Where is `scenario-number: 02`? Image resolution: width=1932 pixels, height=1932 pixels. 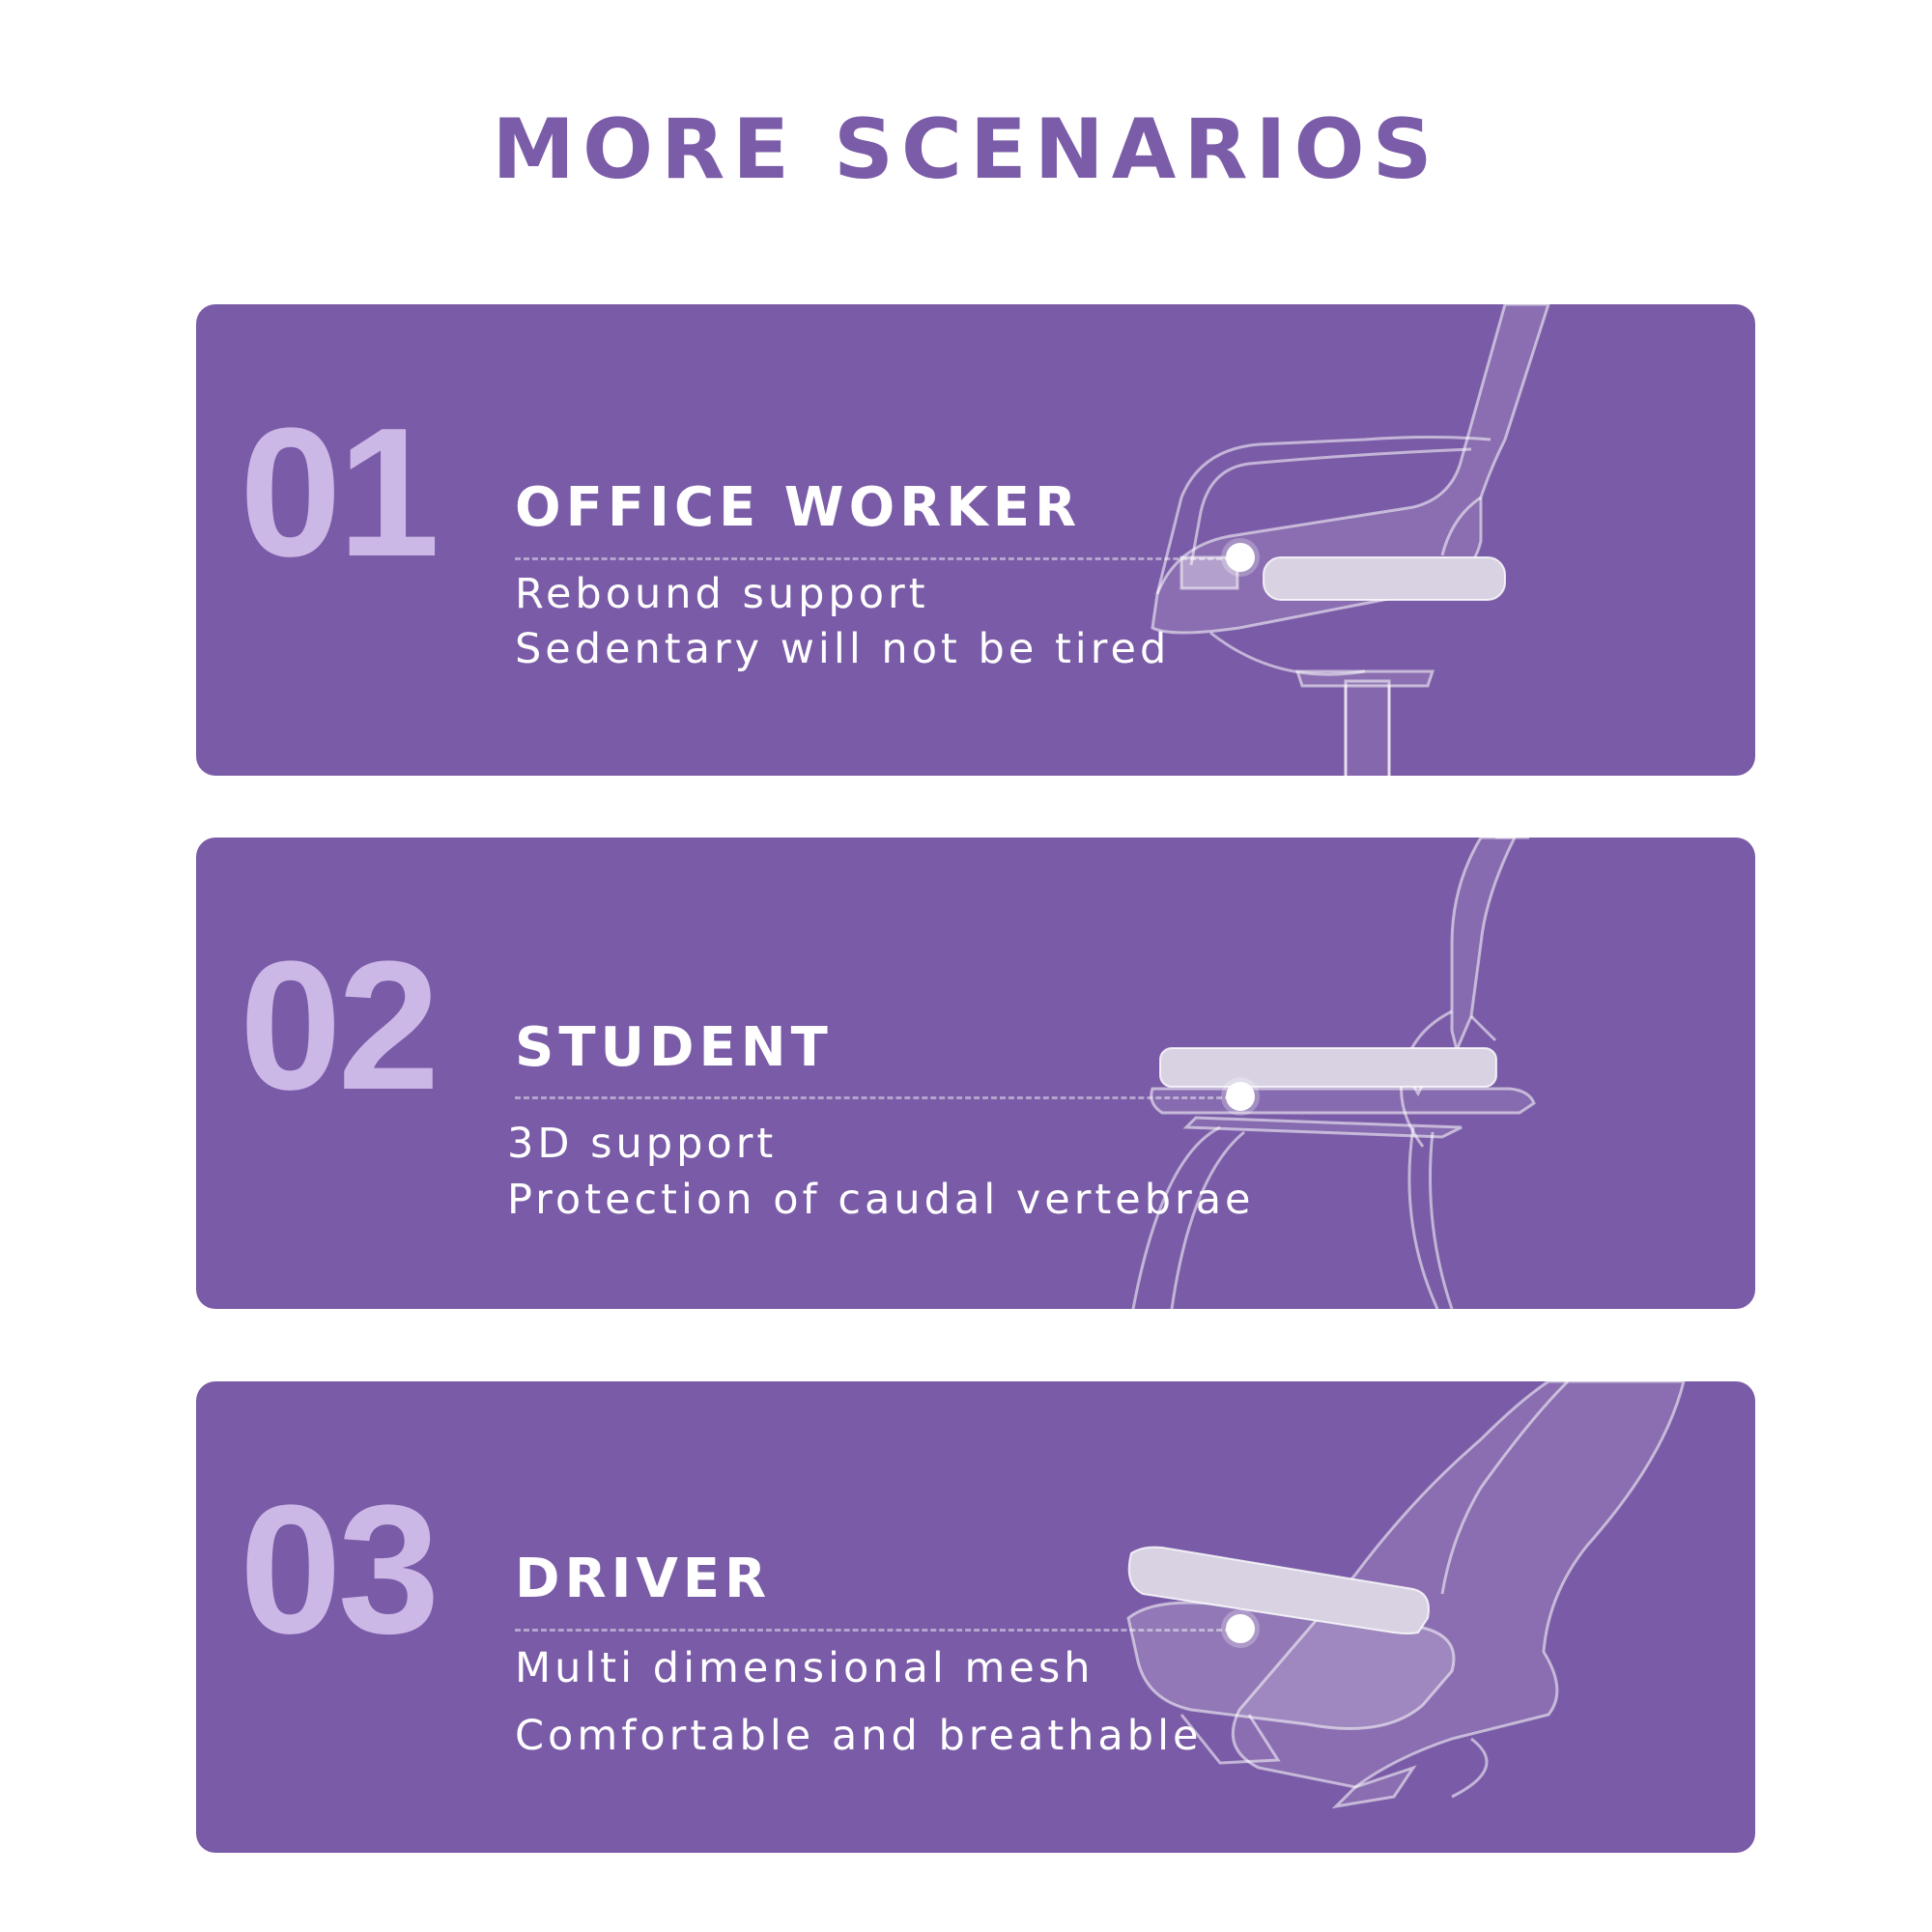 scenario-number: 02 is located at coordinates (340, 1025).